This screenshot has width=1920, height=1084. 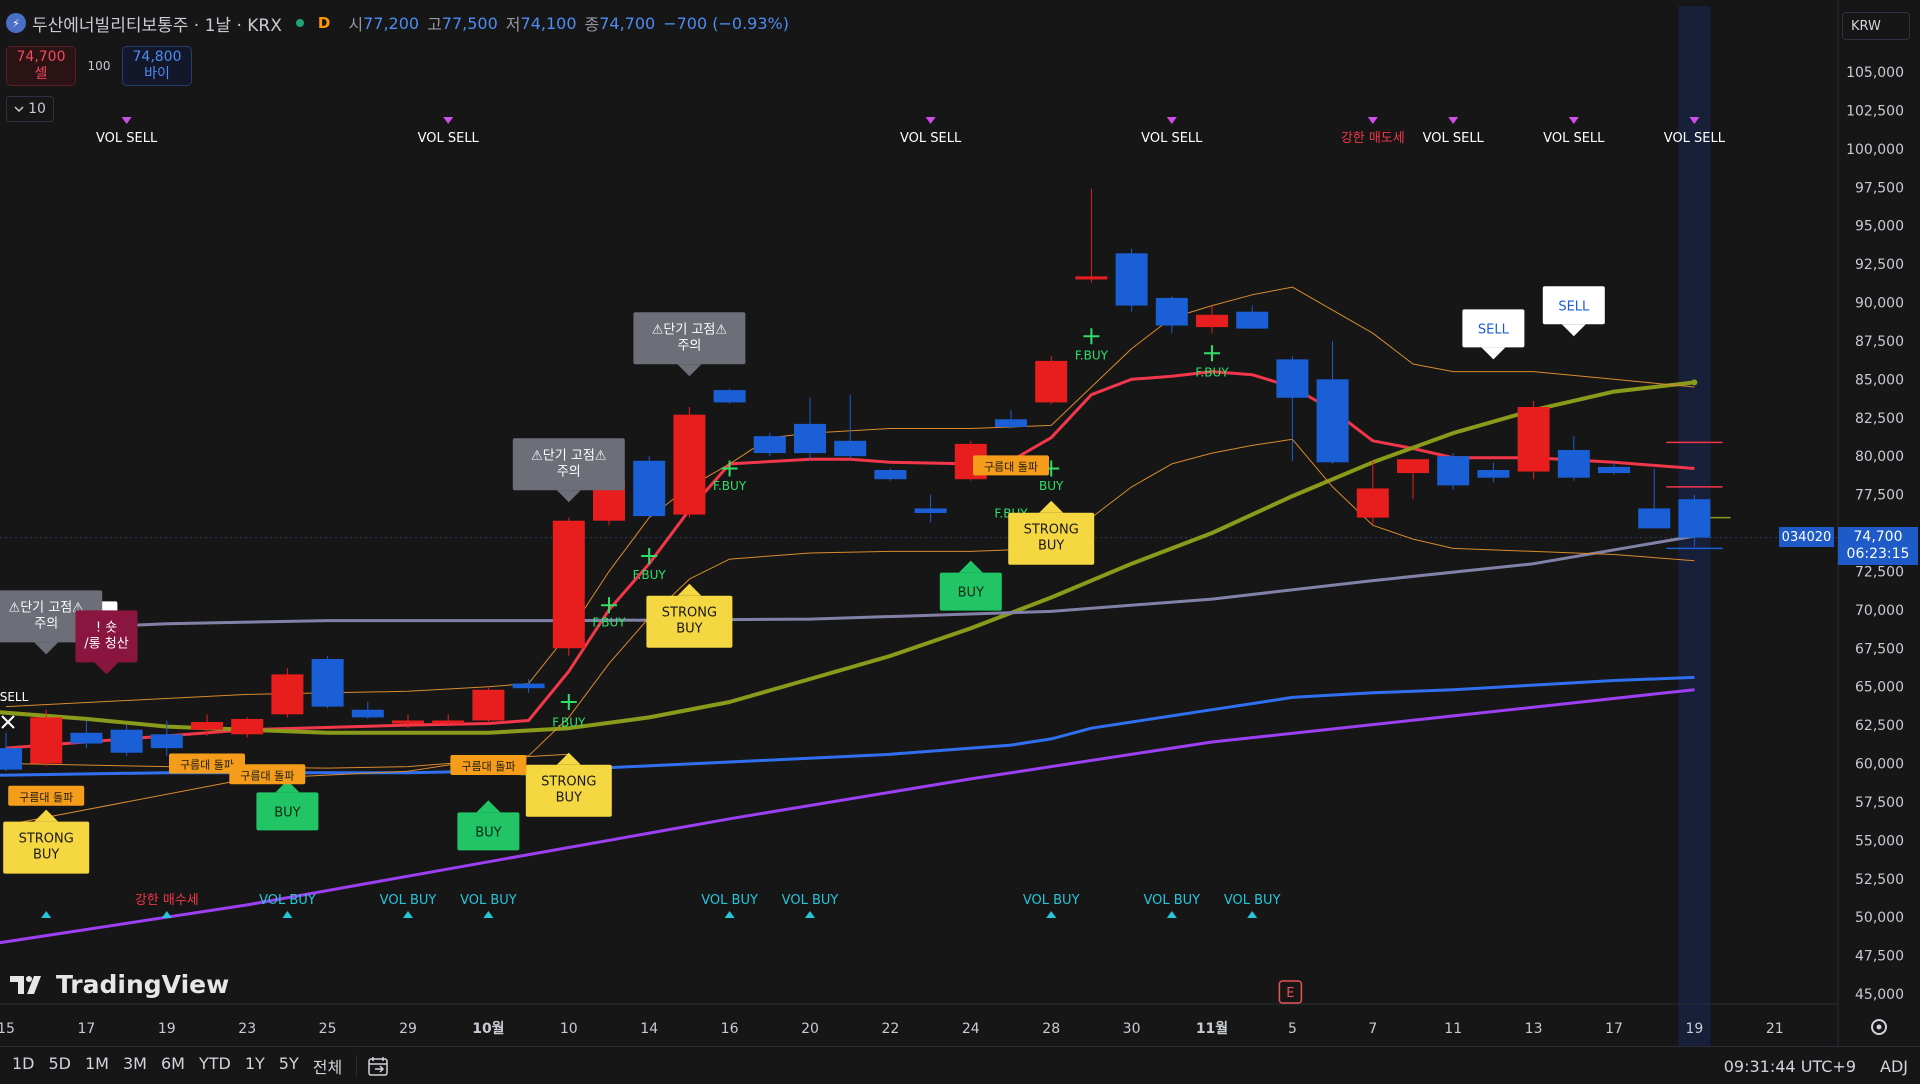 I want to click on earnings-marker, so click(x=1290, y=992).